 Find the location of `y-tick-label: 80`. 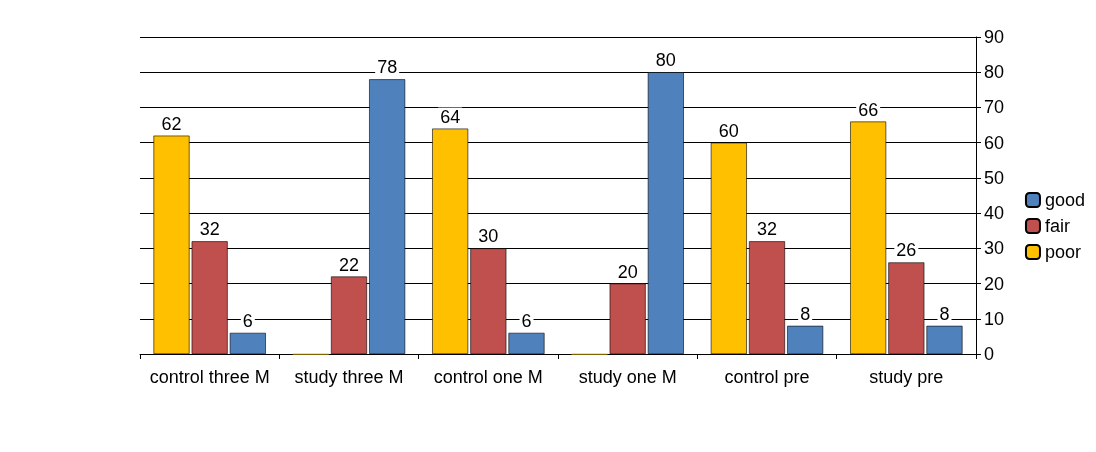

y-tick-label: 80 is located at coordinates (994, 72).